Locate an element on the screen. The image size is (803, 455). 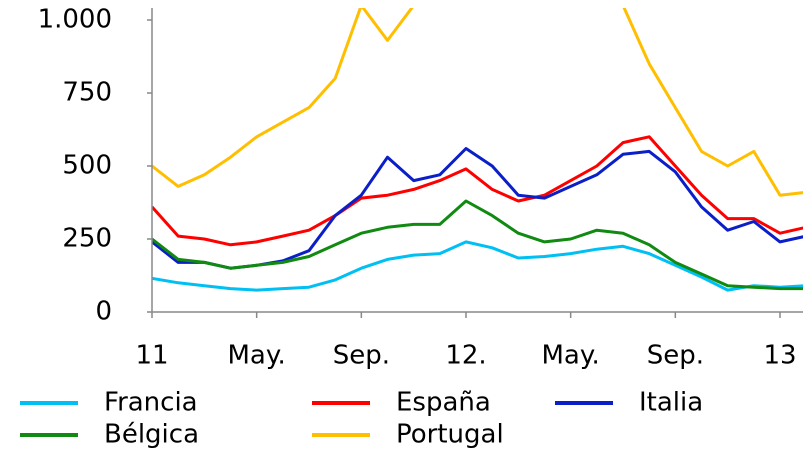
legend-label: Italia is located at coordinates (671, 403).